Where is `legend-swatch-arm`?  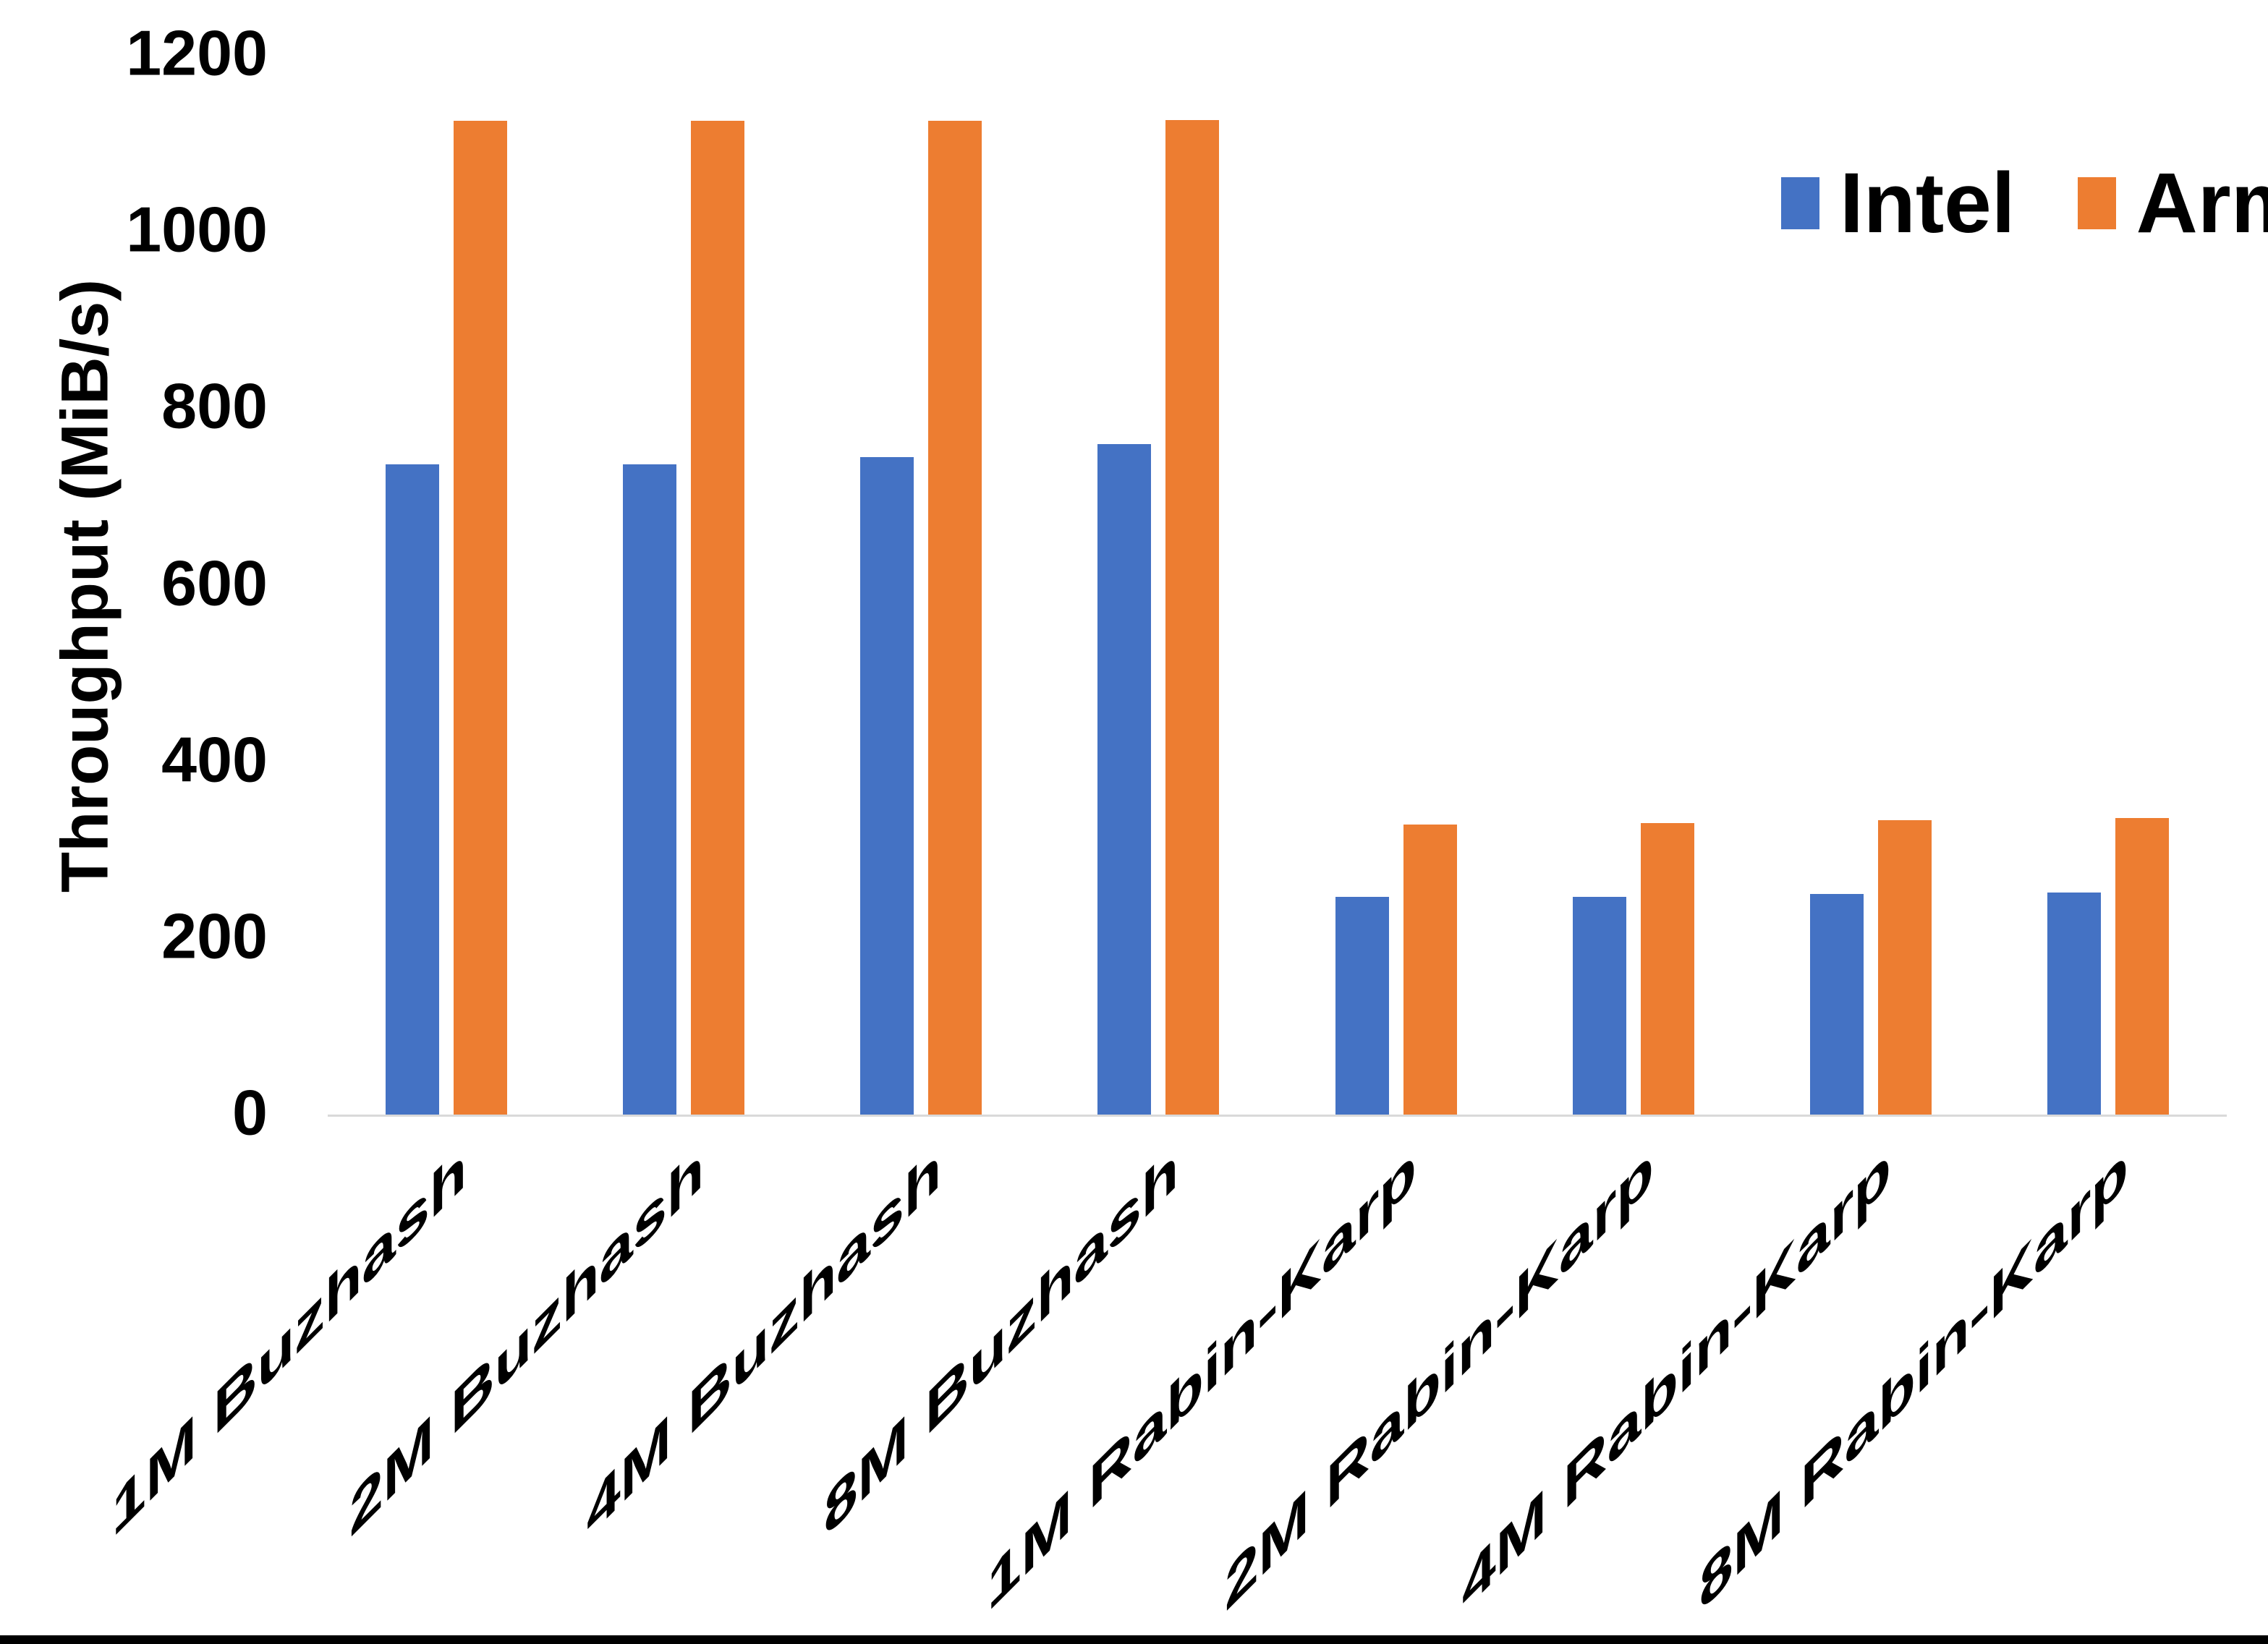 legend-swatch-arm is located at coordinates (2096, 203).